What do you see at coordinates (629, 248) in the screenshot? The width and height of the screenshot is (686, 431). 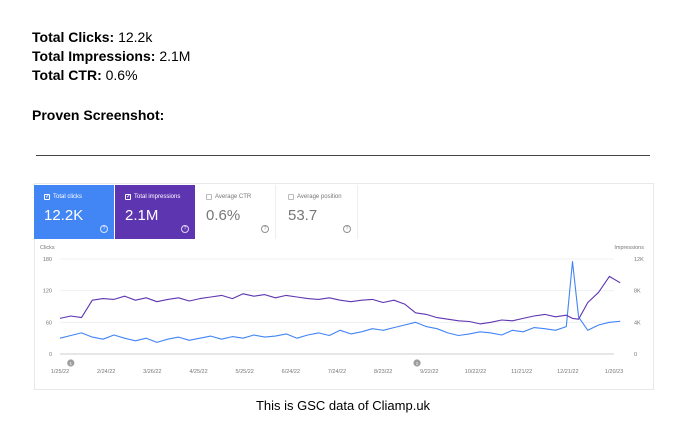 I see `right-axis-title: Impressions` at bounding box center [629, 248].